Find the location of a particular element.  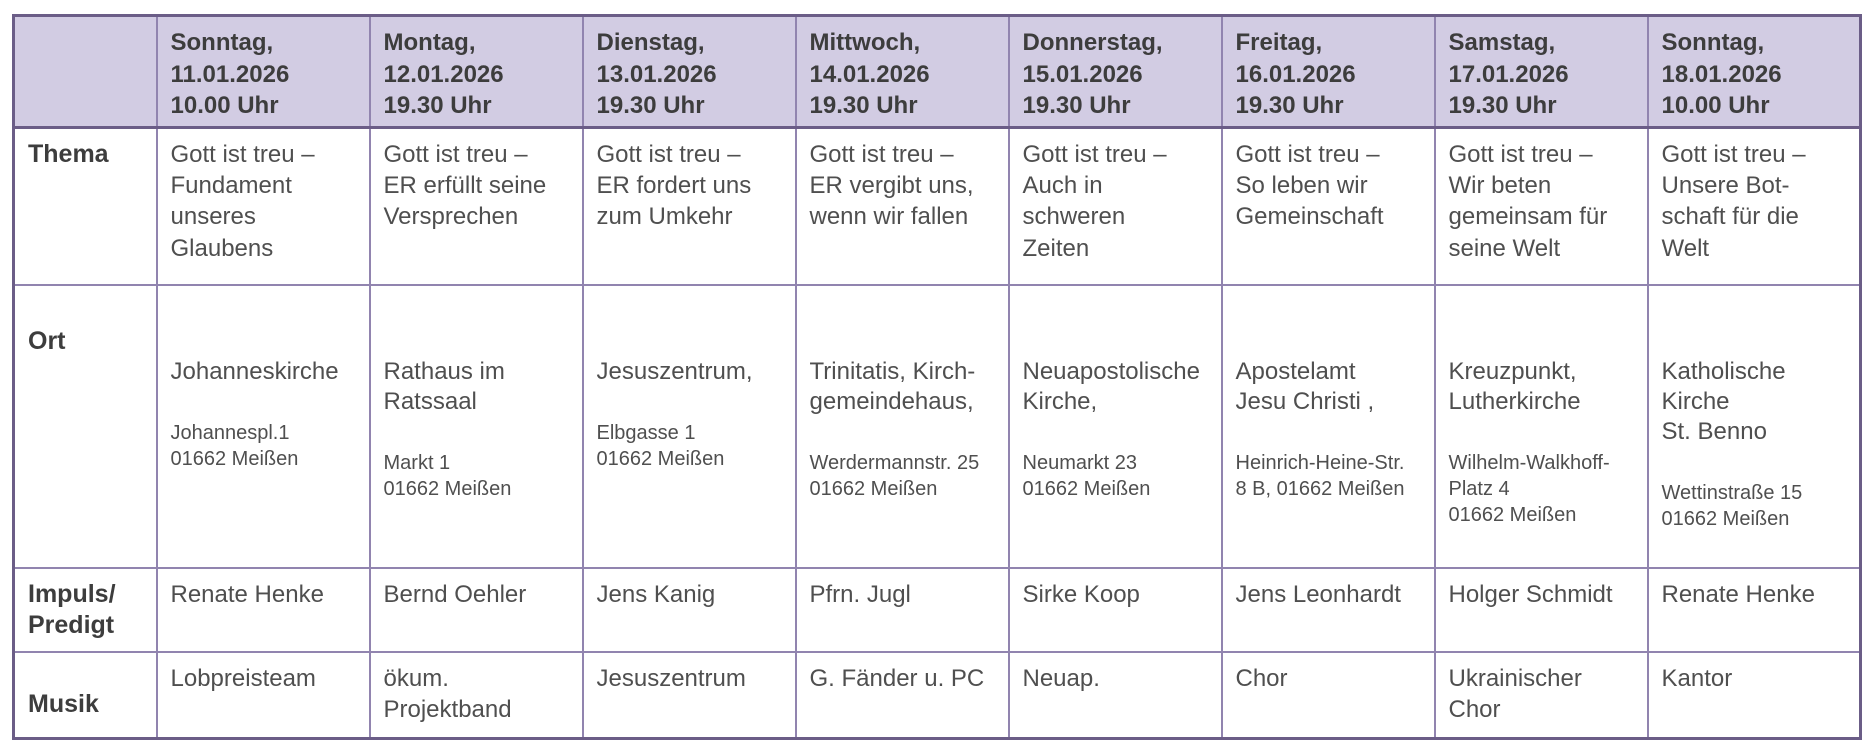

row-label-thema: Thema is located at coordinates (85, 206).